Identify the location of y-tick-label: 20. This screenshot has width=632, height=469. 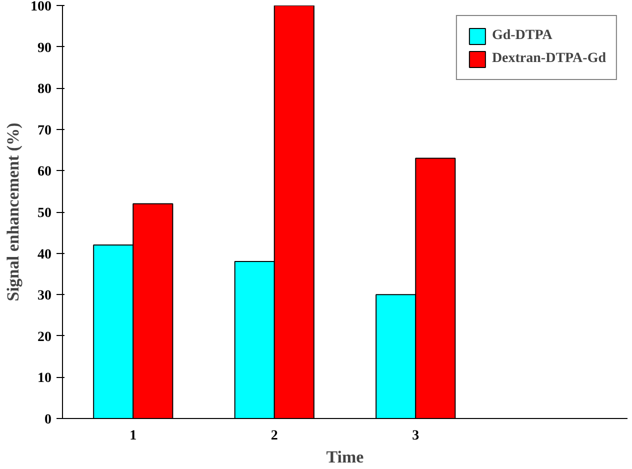
(45, 337).